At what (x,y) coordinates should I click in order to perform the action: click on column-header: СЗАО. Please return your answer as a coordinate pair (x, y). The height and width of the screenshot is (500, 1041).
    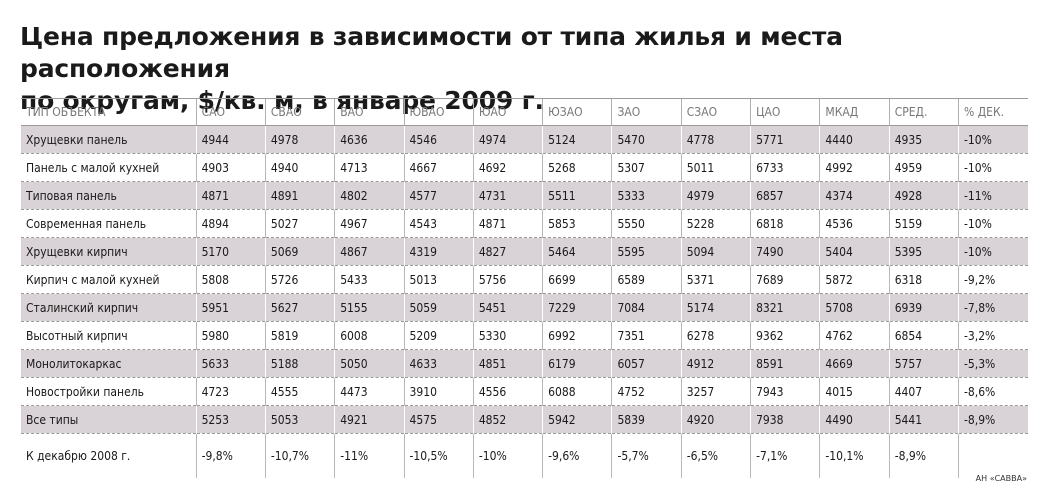
    Looking at the image, I should click on (715, 112).